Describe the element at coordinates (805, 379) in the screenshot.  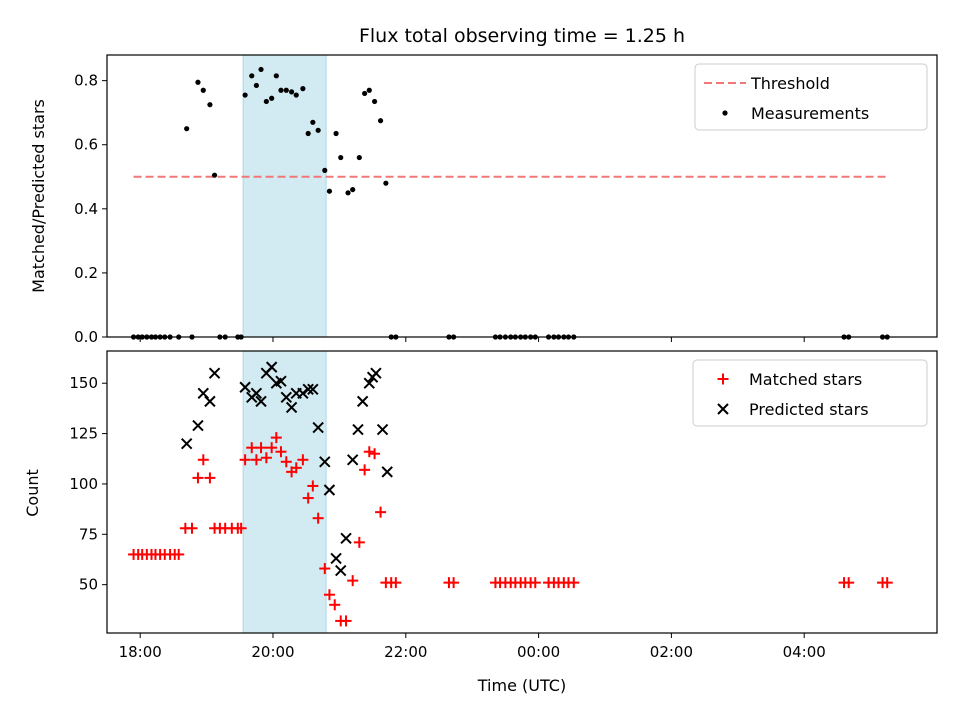
I see `bottom-legend-label: Matched stars` at that location.